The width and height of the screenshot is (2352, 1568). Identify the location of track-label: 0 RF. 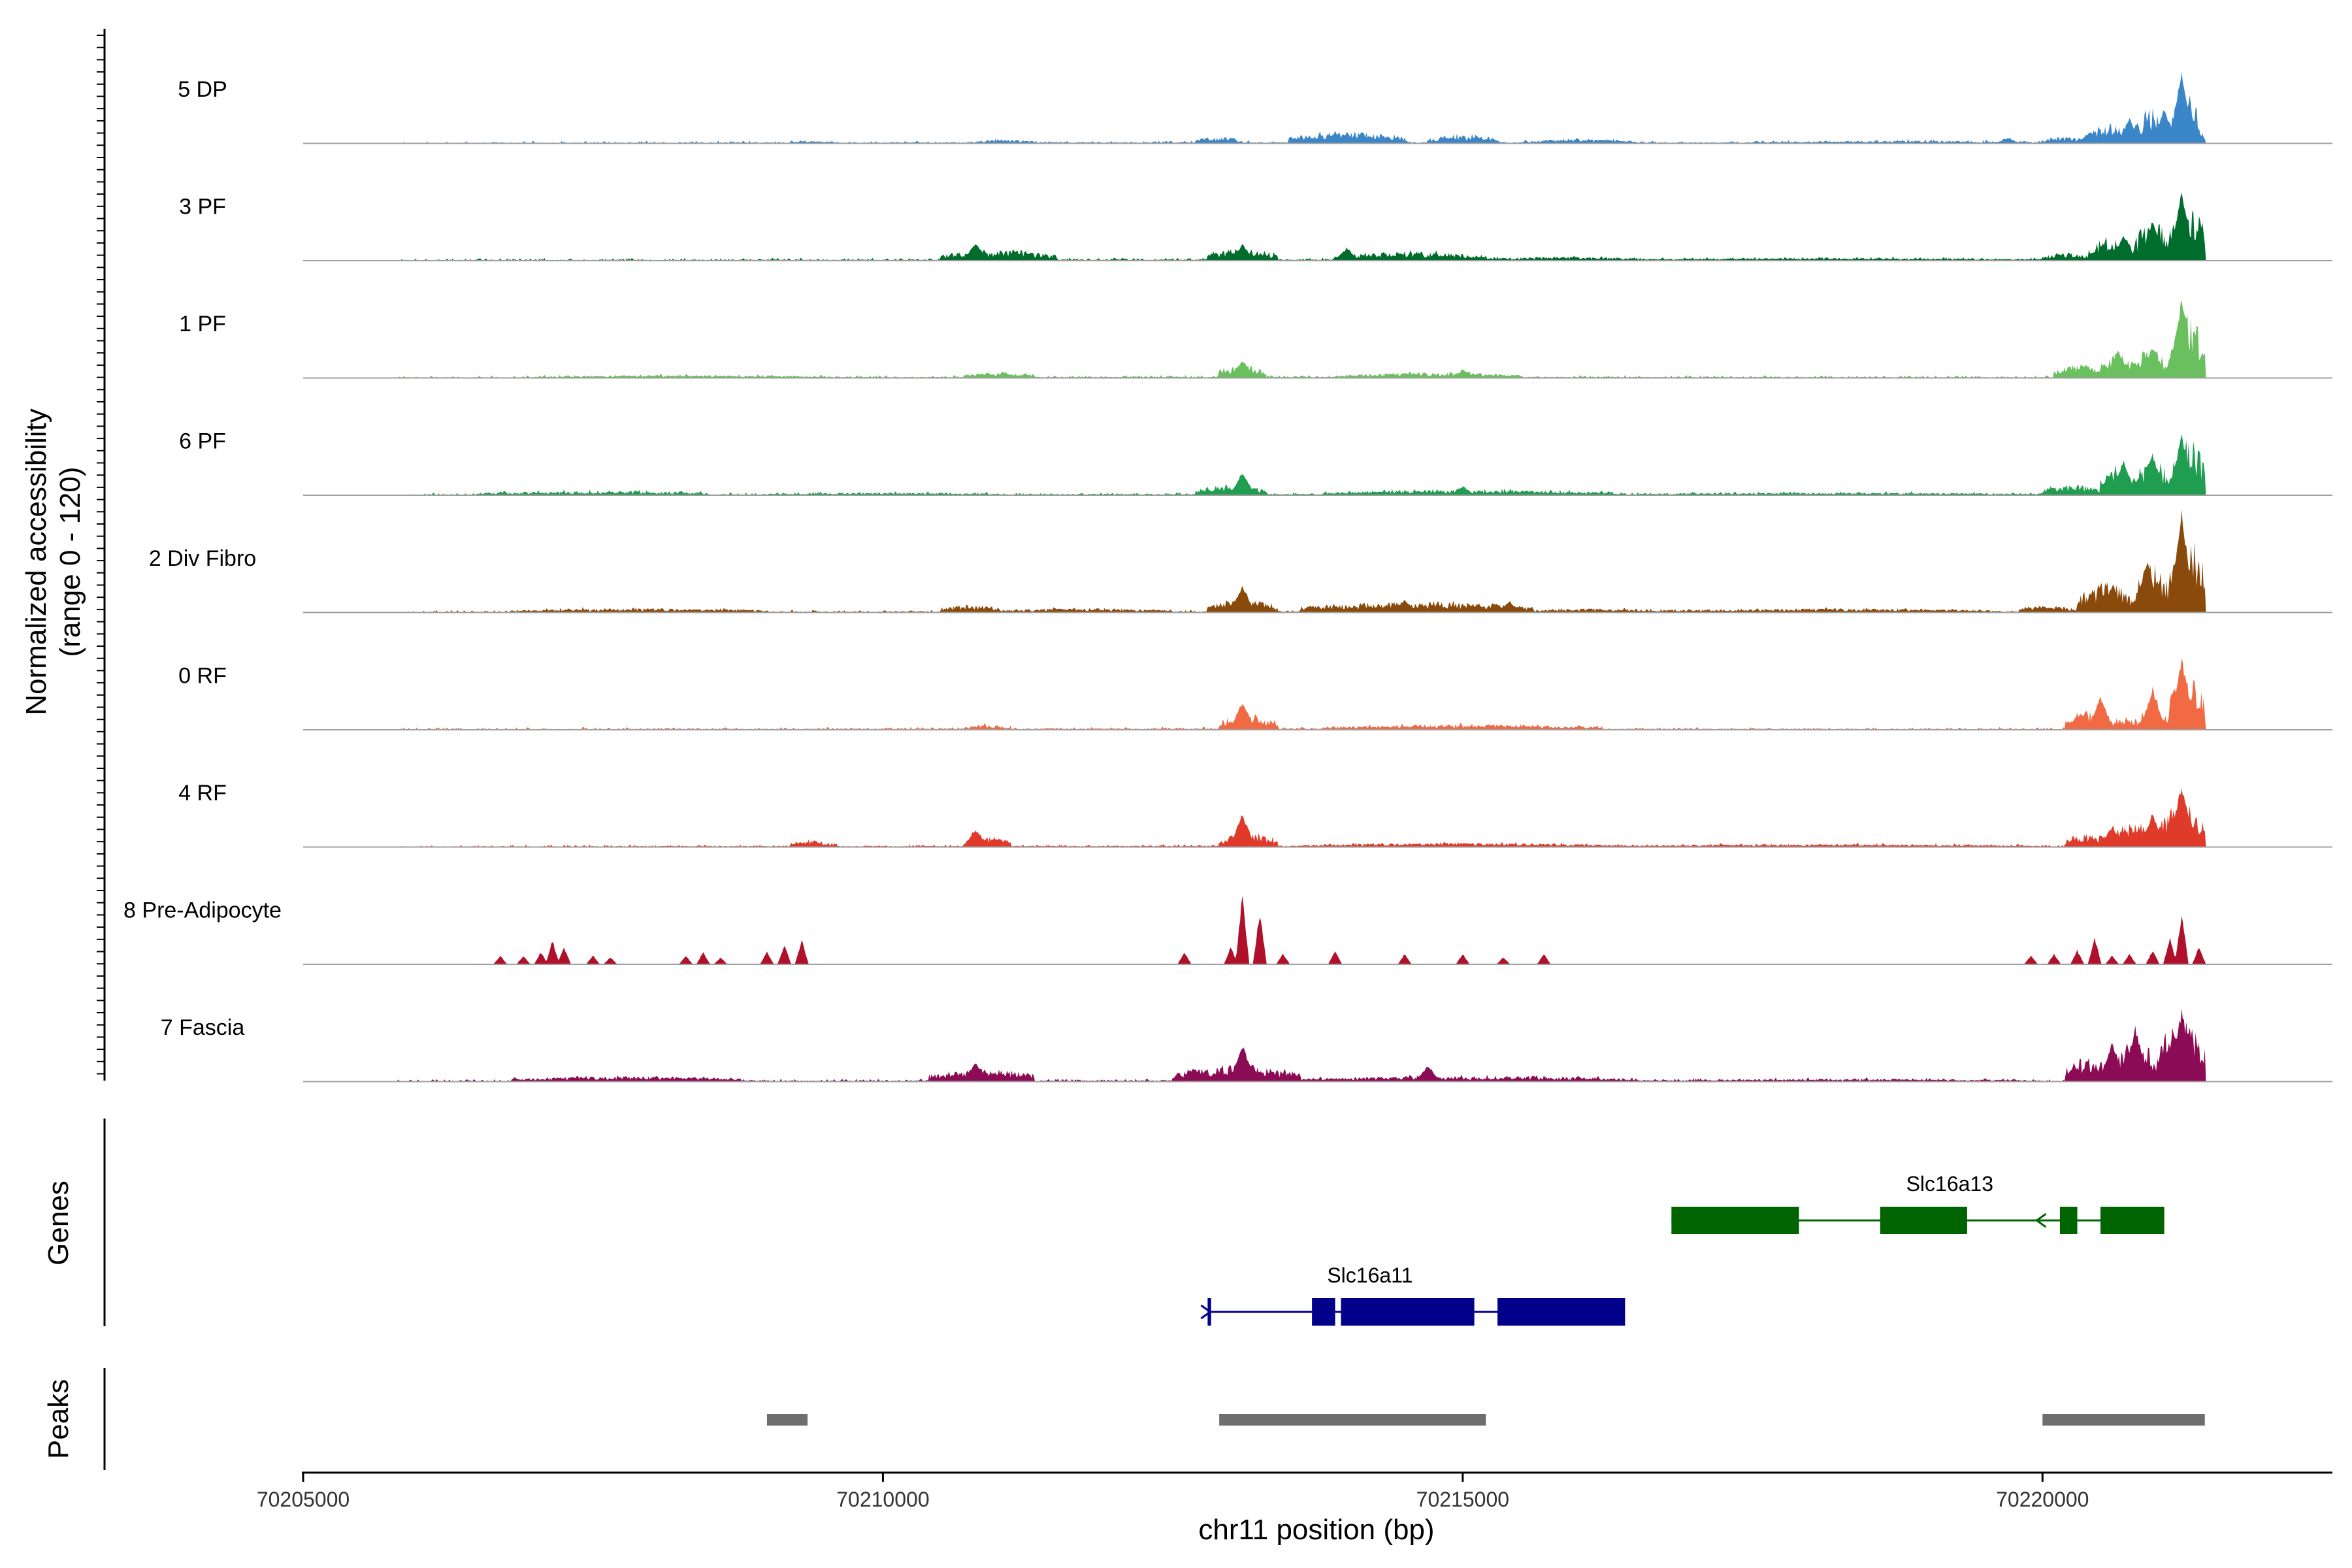
(202, 676).